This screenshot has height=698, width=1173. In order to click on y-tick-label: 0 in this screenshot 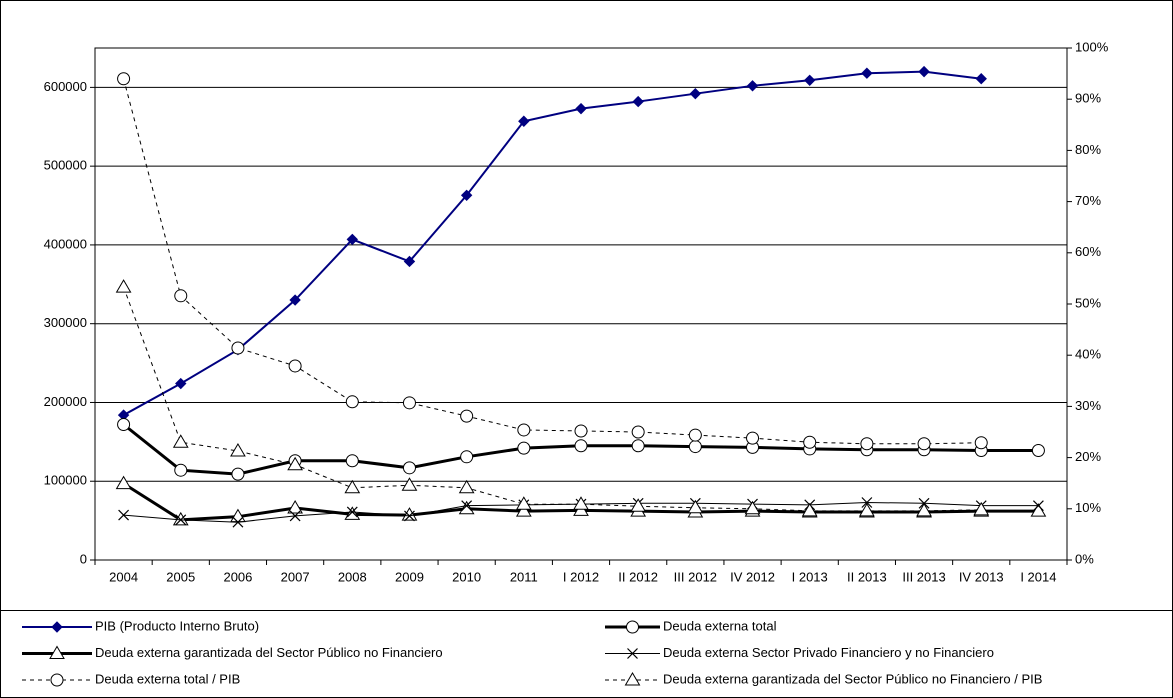, I will do `click(83, 558)`.